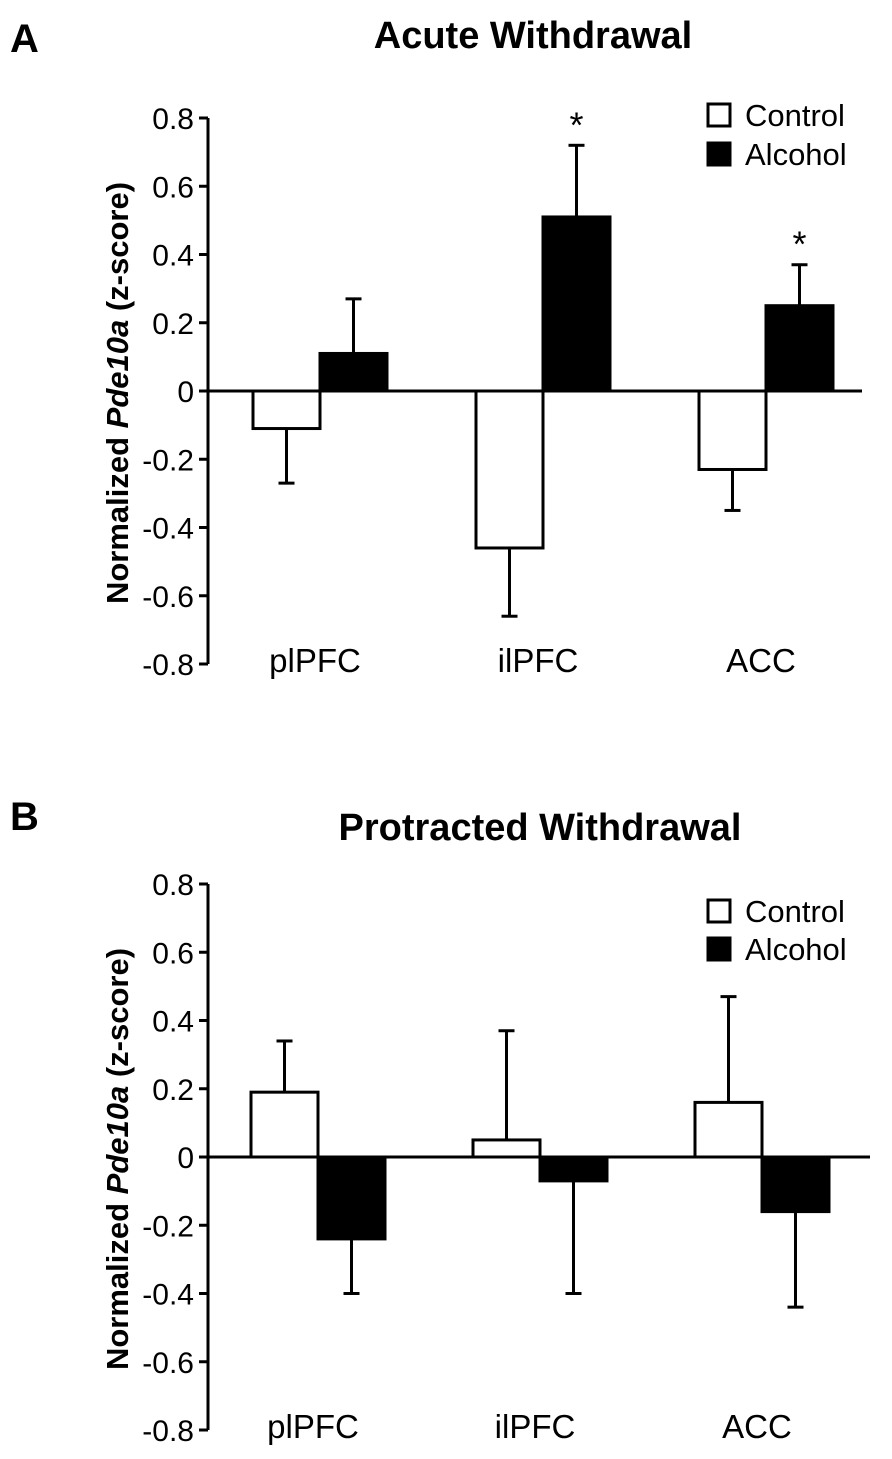  I want to click on panel-letter: B, so click(24, 817).